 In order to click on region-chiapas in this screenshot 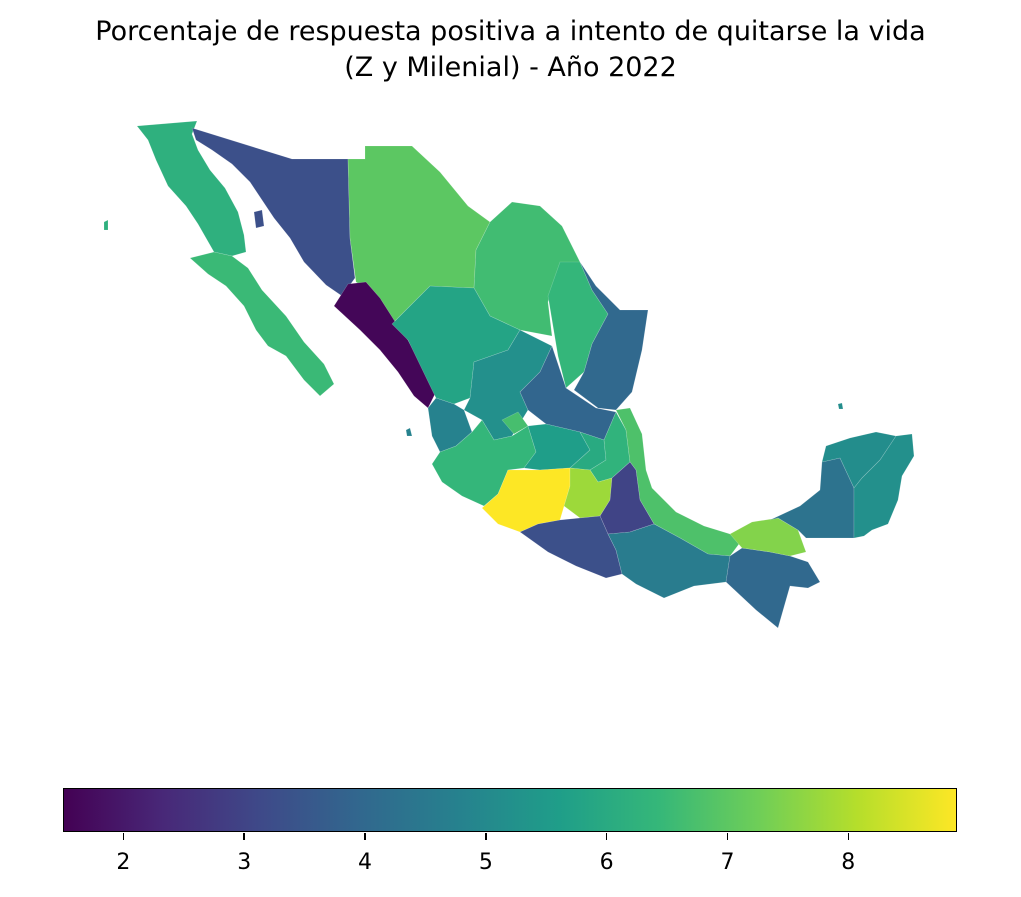, I will do `click(773, 588)`.